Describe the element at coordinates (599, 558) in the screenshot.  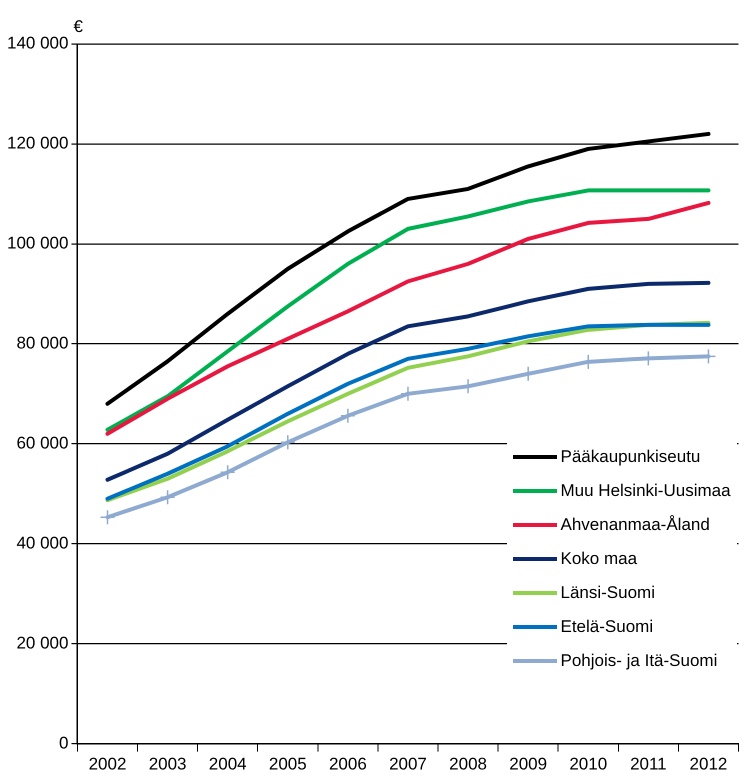
I see `legend-label: Koko maa` at that location.